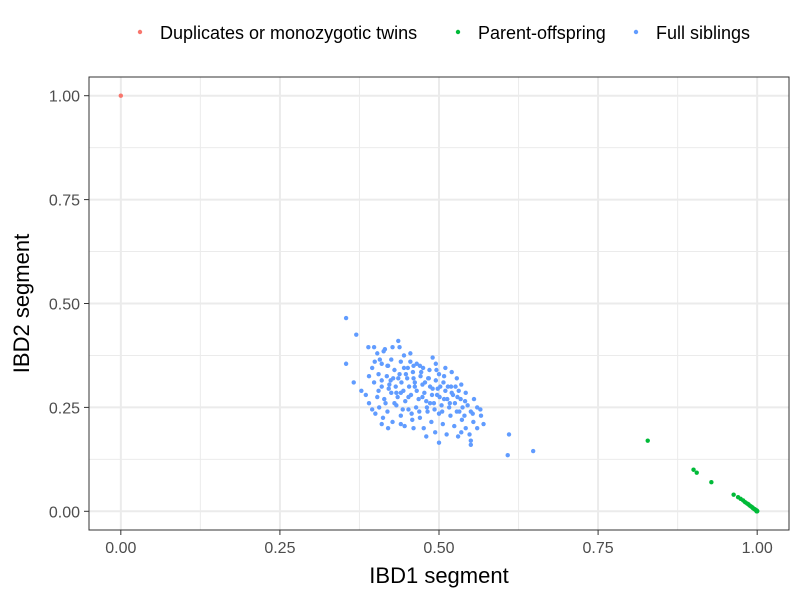 Image resolution: width=800 pixels, height=600 pixels. Describe the element at coordinates (120, 548) in the screenshot. I see `x-tick-label: 0.00` at that location.